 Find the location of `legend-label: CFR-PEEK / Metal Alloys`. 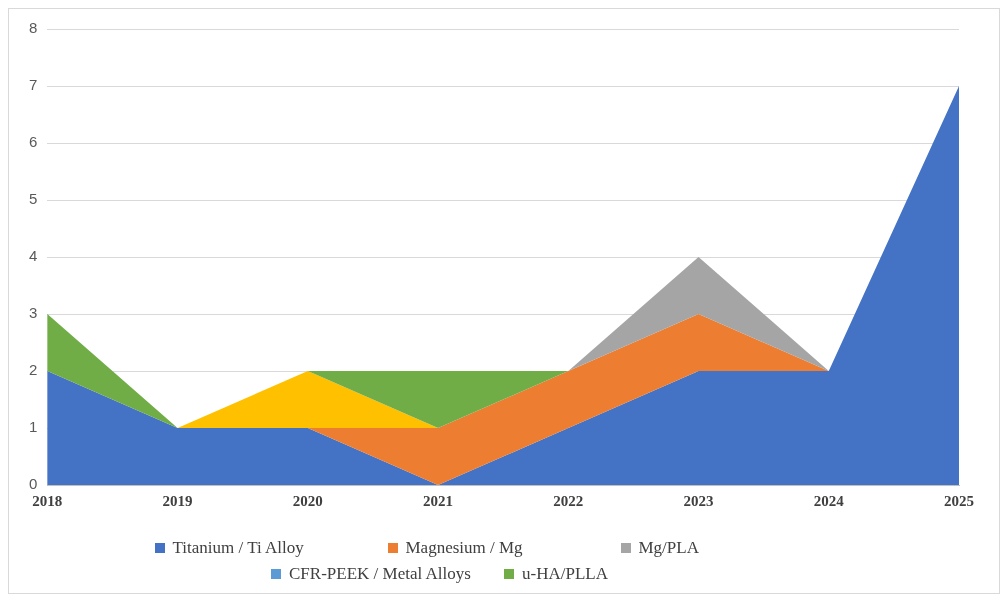

legend-label: CFR-PEEK / Metal Alloys is located at coordinates (380, 574).